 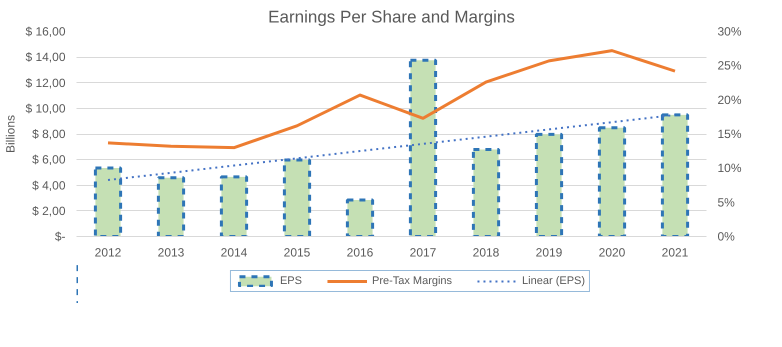 I want to click on x-tick-label: 2018, so click(x=486, y=253).